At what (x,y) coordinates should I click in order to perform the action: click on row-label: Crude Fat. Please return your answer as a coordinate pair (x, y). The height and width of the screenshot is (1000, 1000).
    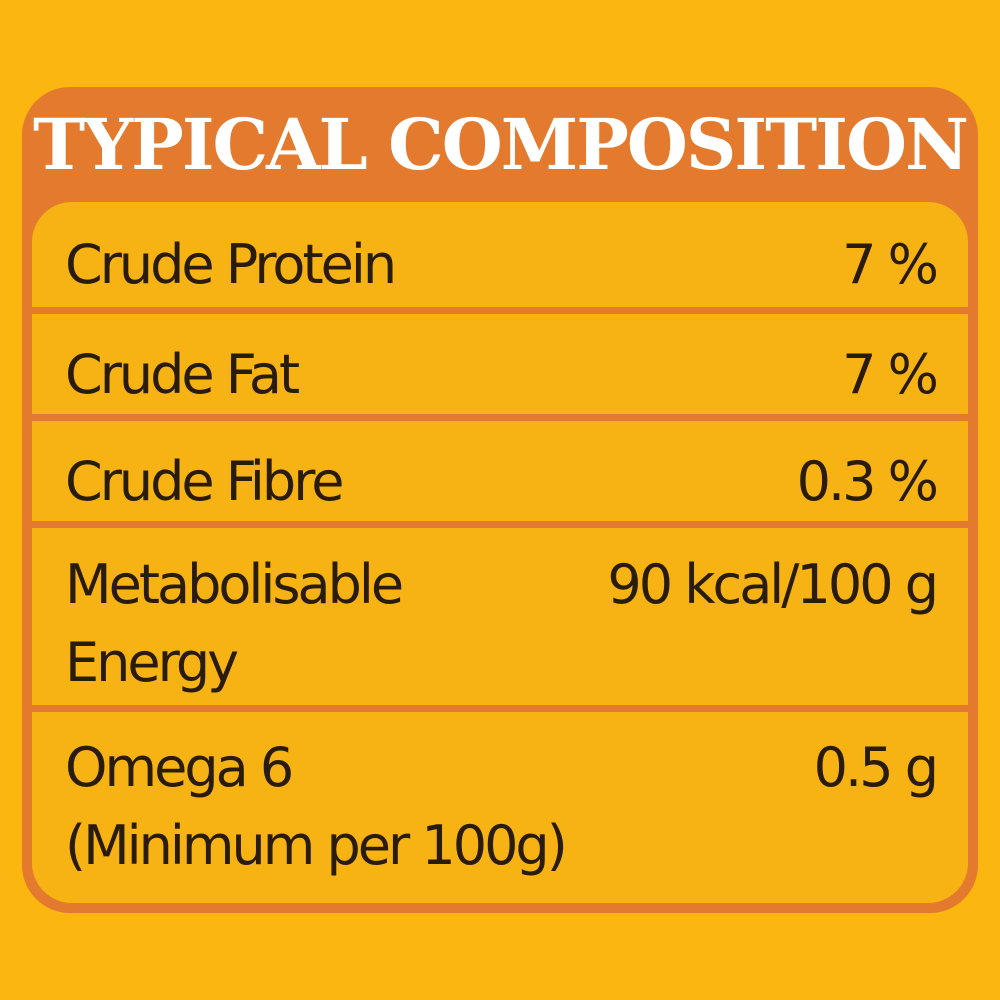
    Looking at the image, I should click on (182, 375).